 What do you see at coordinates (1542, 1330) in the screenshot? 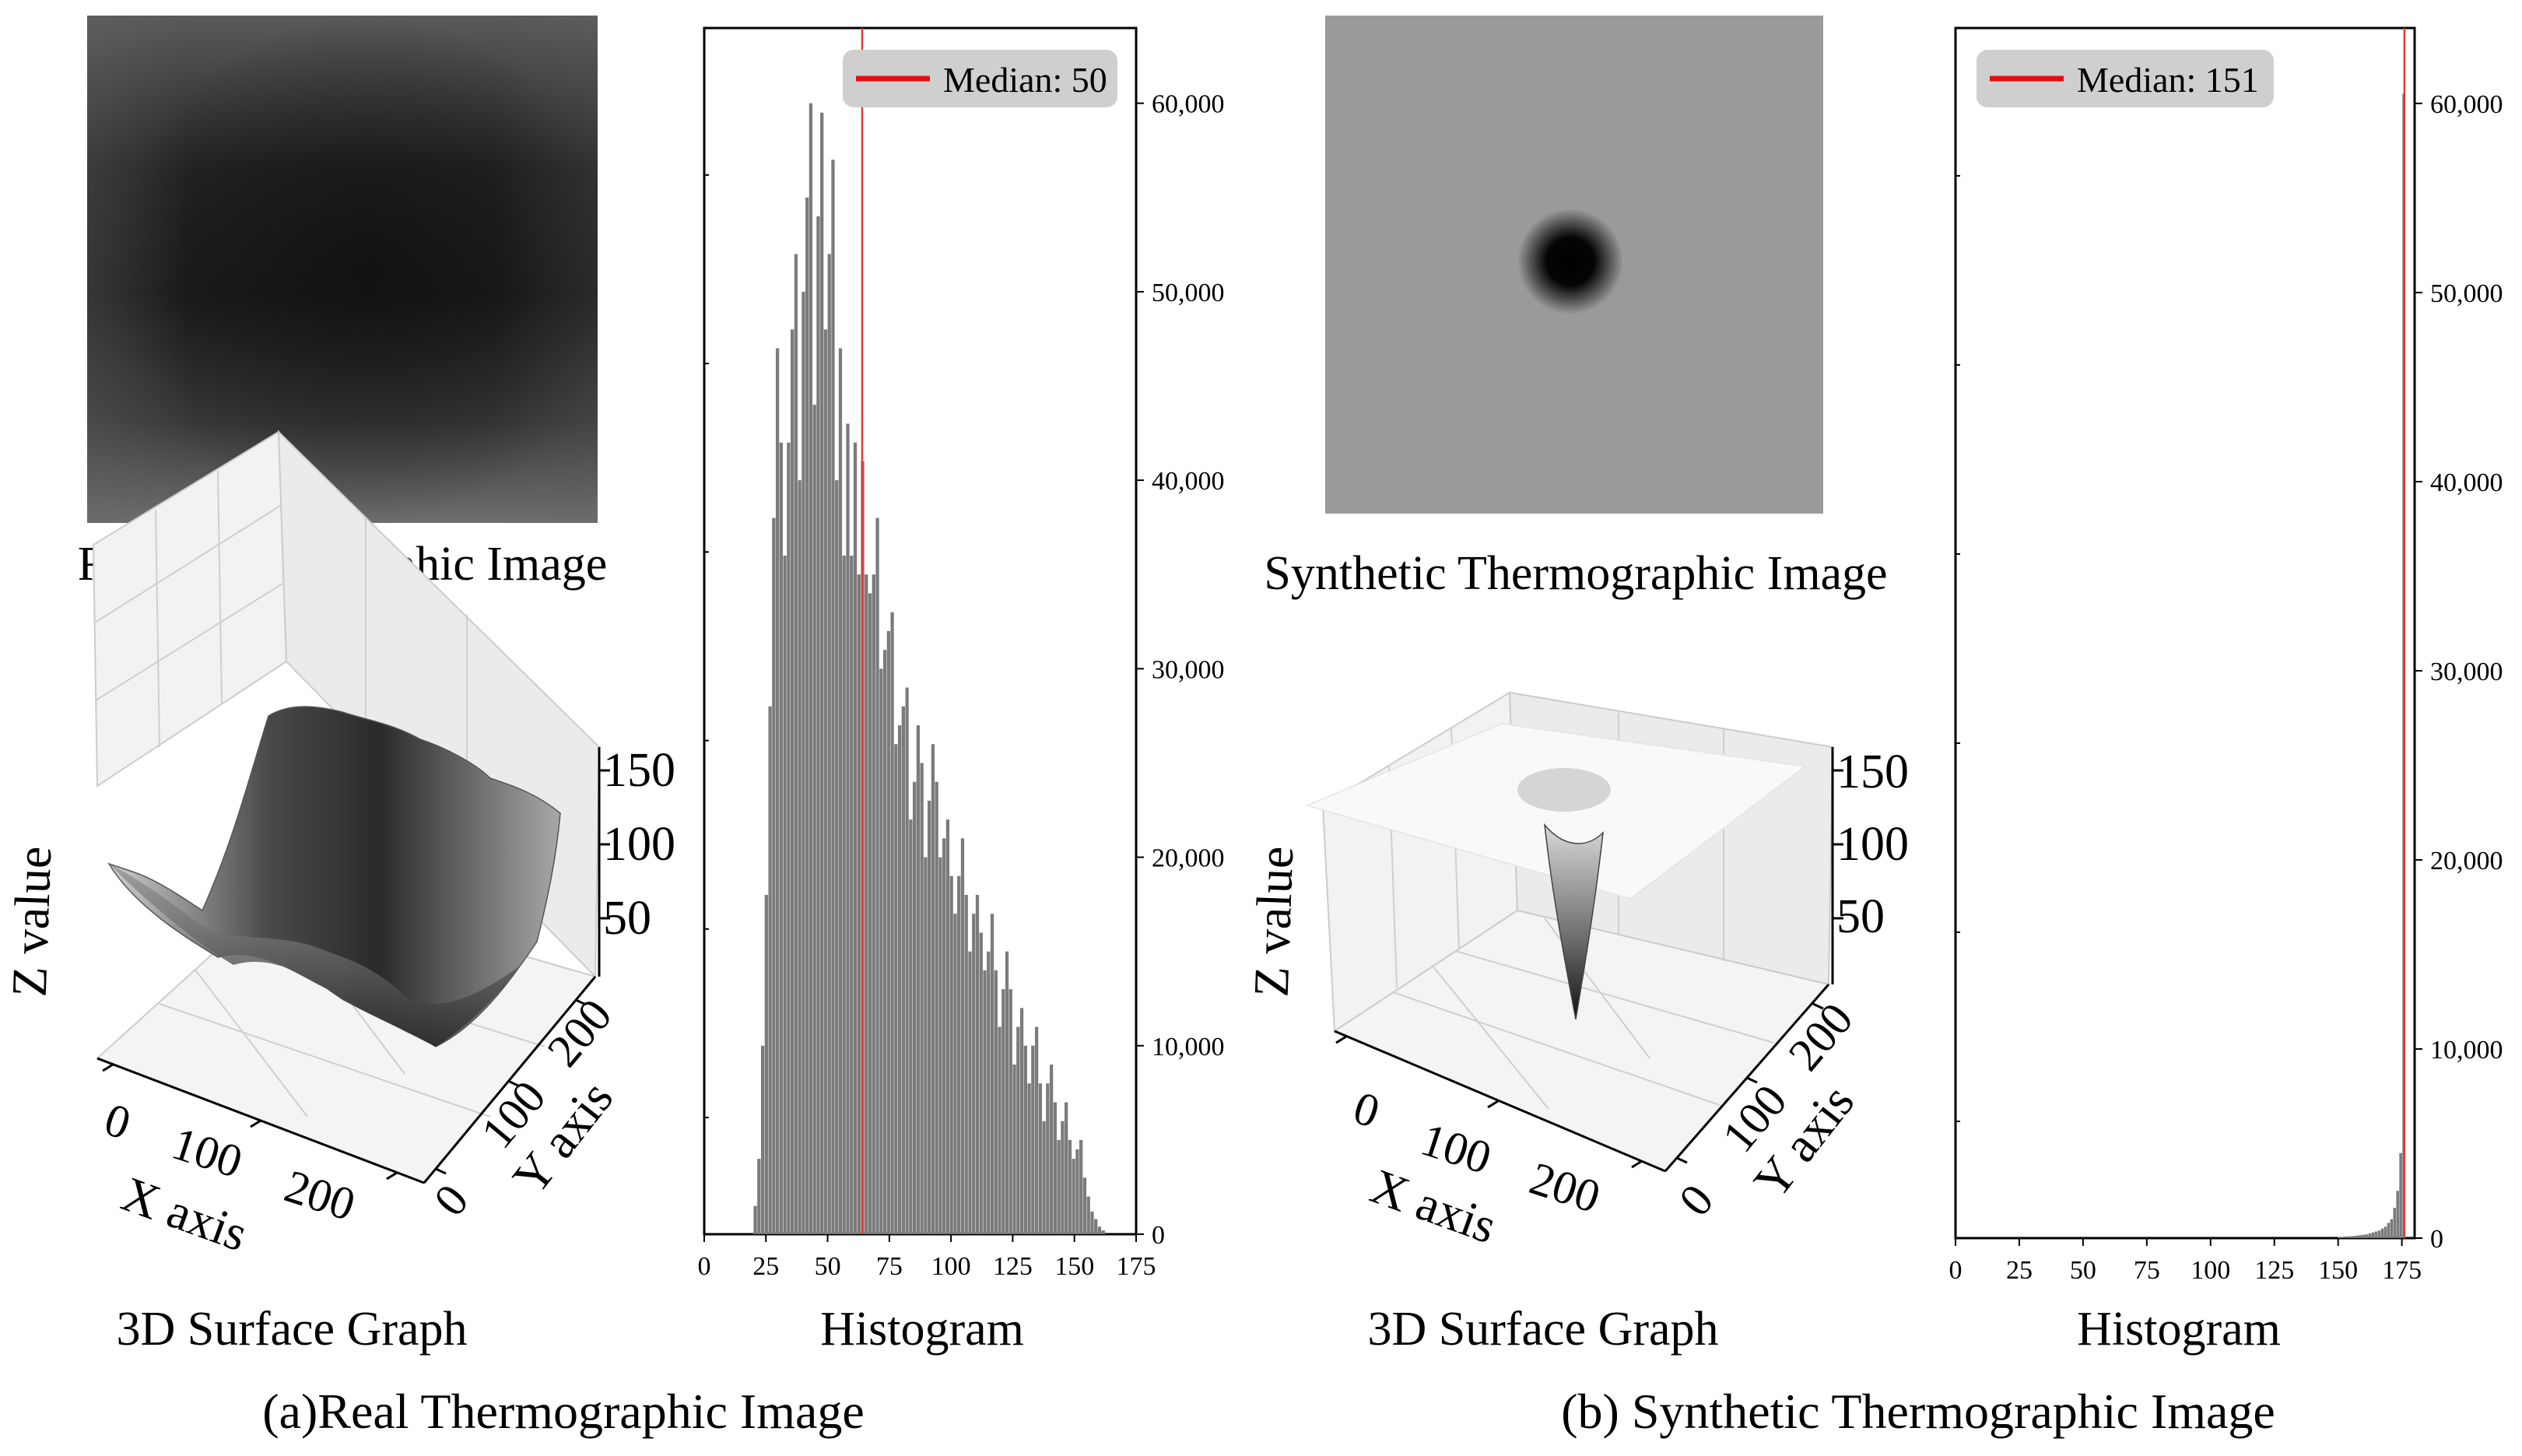
I see `synthetic-surface-label: 3D Surface Graph` at bounding box center [1542, 1330].